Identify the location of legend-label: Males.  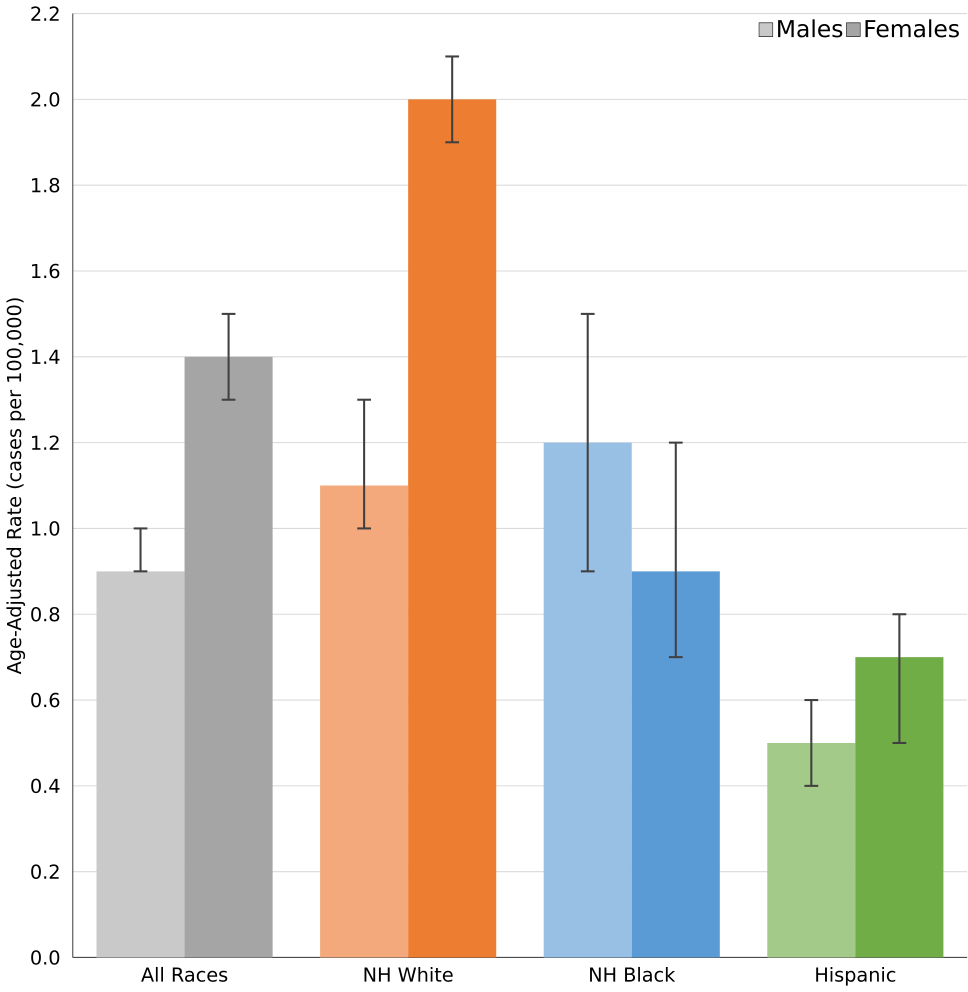
(810, 28).